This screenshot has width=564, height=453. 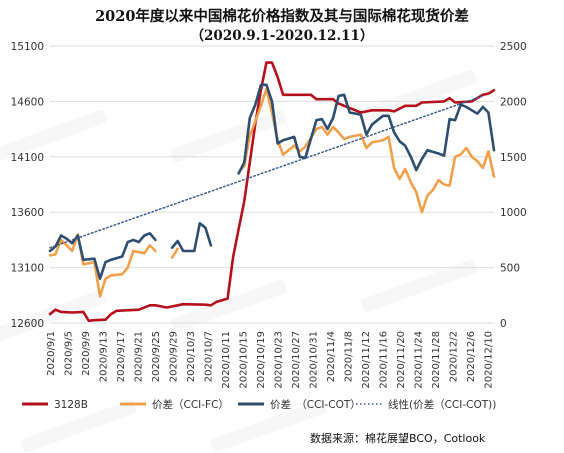 I want to click on left-axis-tick-label: 15100, so click(x=27, y=47).